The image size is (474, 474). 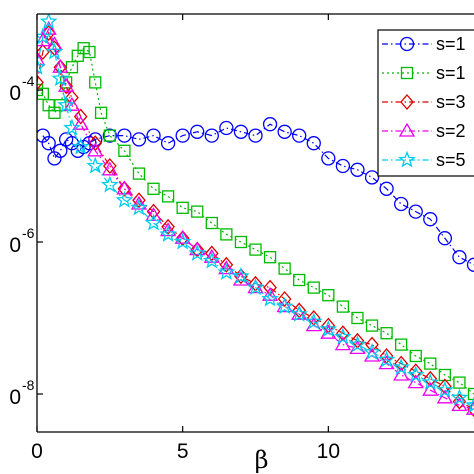 What do you see at coordinates (28, 233) in the screenshot?
I see `y-tick-exponent: -6` at bounding box center [28, 233].